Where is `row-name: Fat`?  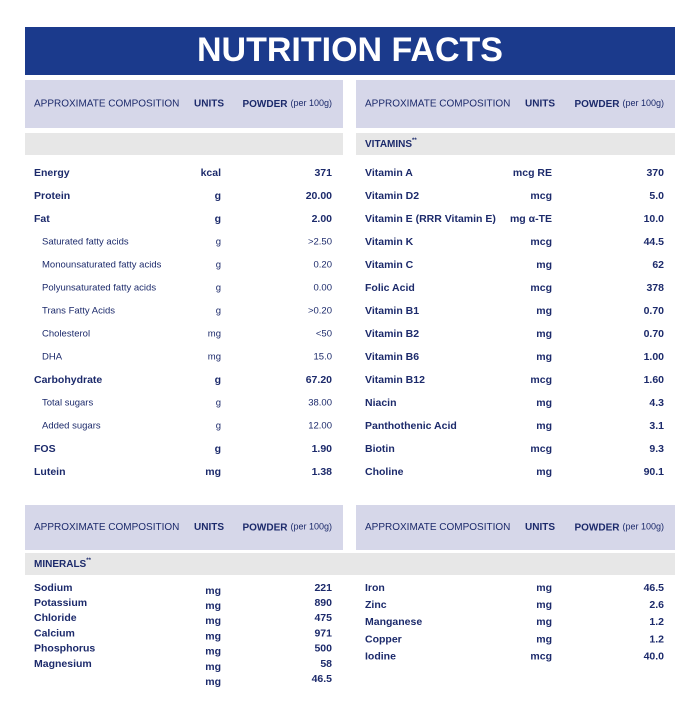
row-name: Fat is located at coordinates (42, 219).